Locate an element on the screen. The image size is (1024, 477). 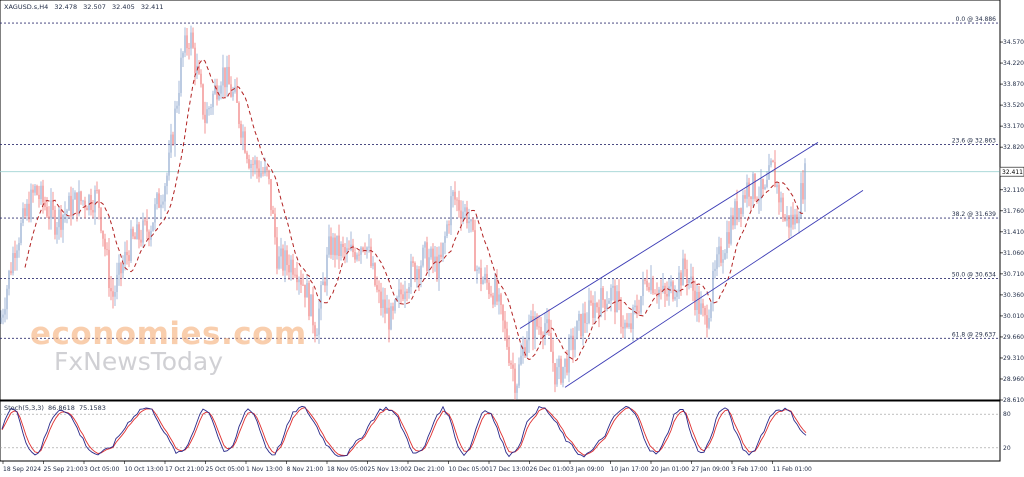
ohlc-low: 32.405 is located at coordinates (123, 7).